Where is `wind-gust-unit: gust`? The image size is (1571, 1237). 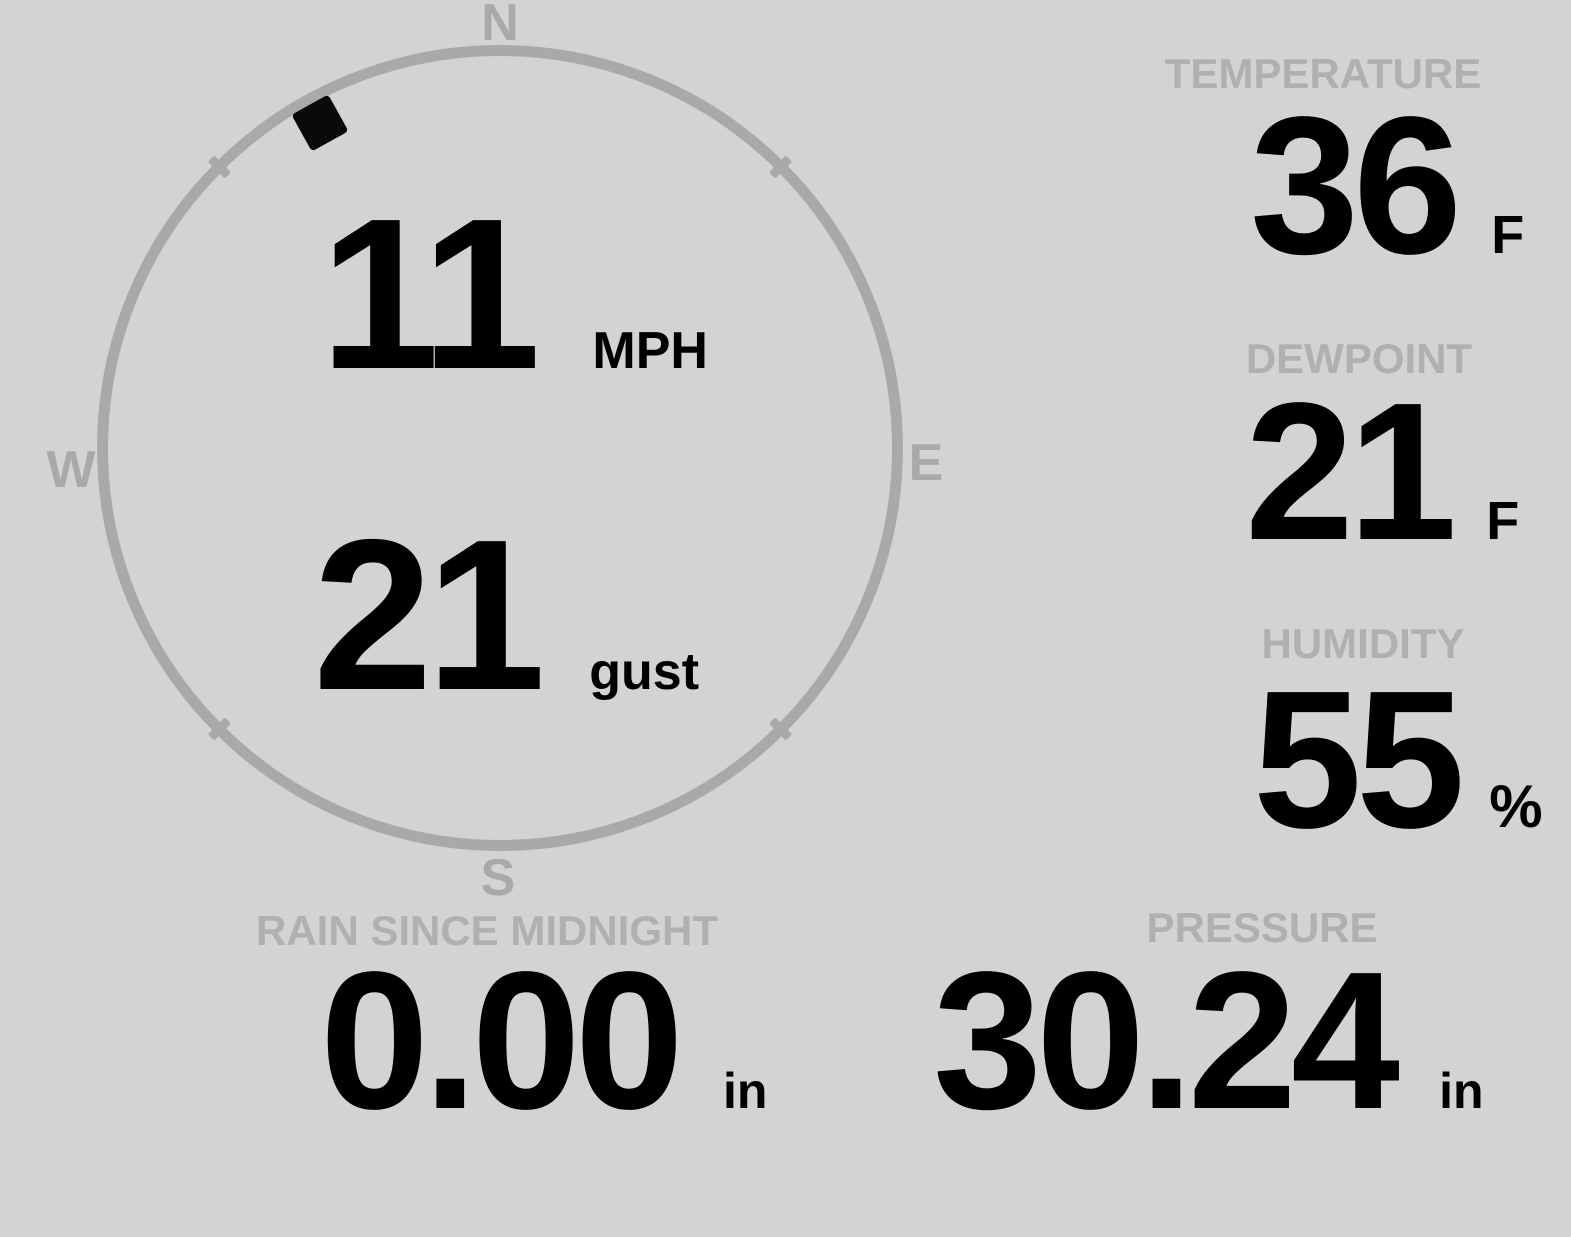 wind-gust-unit: gust is located at coordinates (644, 672).